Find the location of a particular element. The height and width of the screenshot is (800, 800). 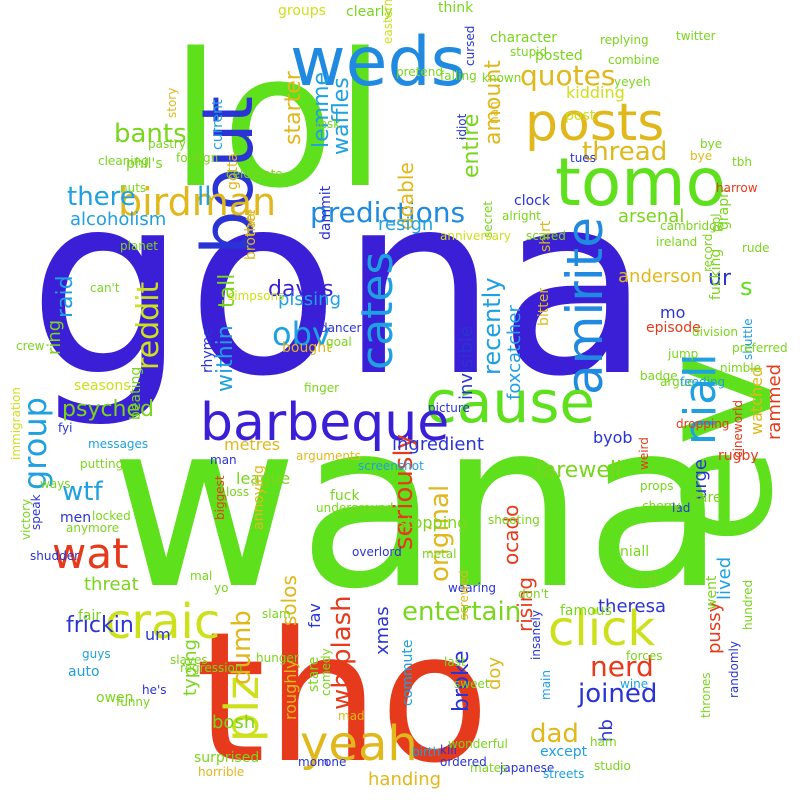

word-rude: rude is located at coordinates (756, 248).